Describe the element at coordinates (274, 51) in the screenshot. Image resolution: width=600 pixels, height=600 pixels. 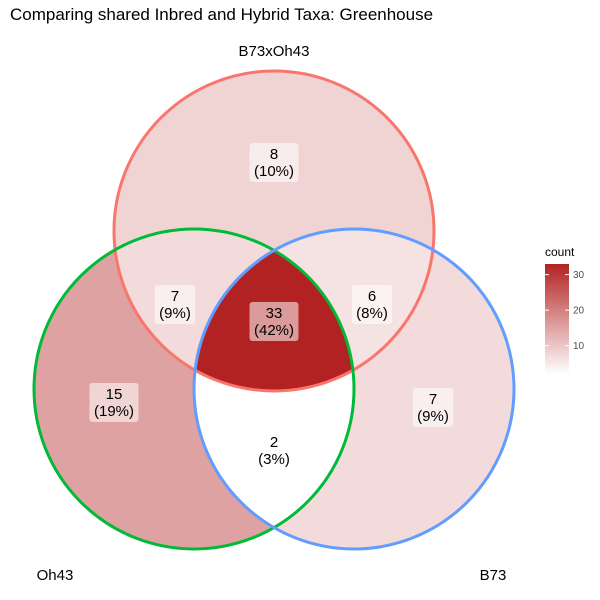
I see `set-label-b73xoh43: B73xOh43` at that location.